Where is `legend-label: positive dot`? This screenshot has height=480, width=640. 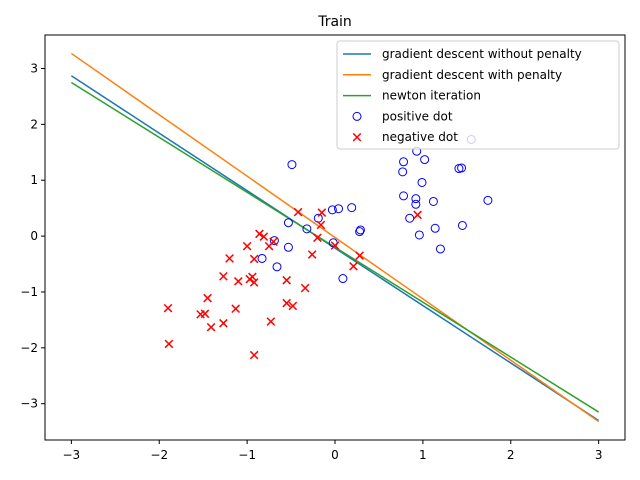 legend-label: positive dot is located at coordinates (417, 116).